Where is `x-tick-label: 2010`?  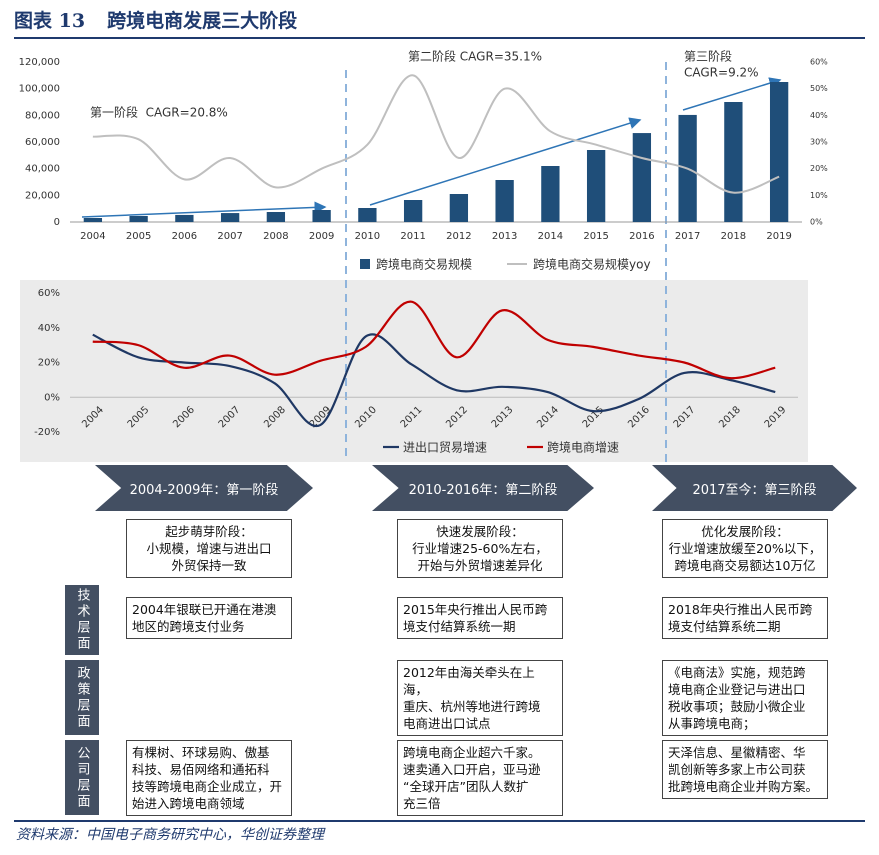 x-tick-label: 2010 is located at coordinates (367, 236).